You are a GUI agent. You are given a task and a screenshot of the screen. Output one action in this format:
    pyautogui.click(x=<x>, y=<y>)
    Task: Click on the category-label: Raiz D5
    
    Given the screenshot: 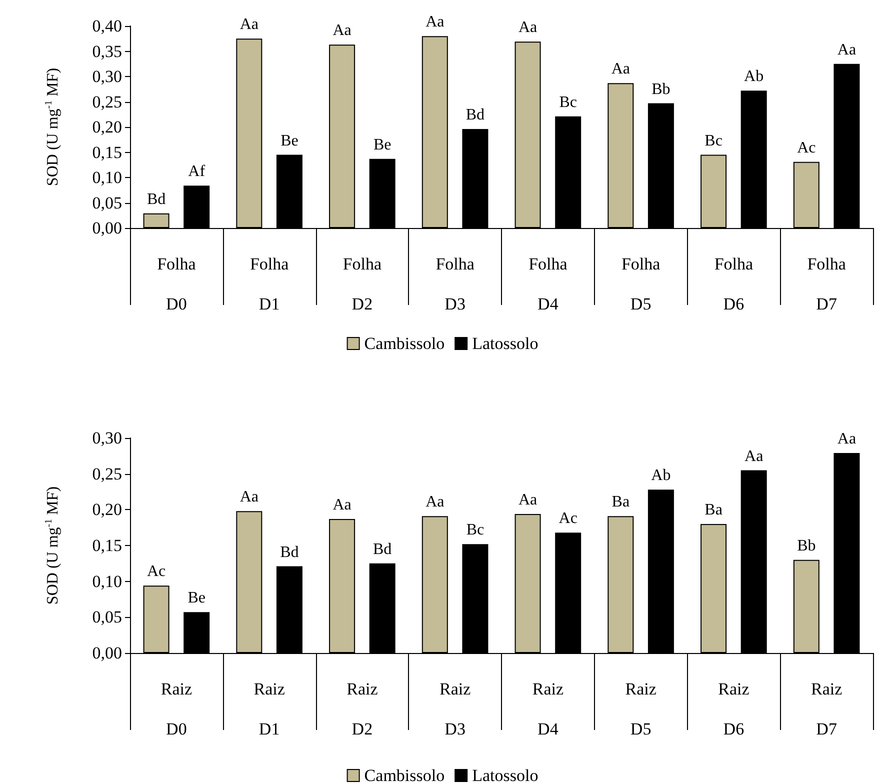 What is the action you would take?
    pyautogui.click(x=640, y=709)
    